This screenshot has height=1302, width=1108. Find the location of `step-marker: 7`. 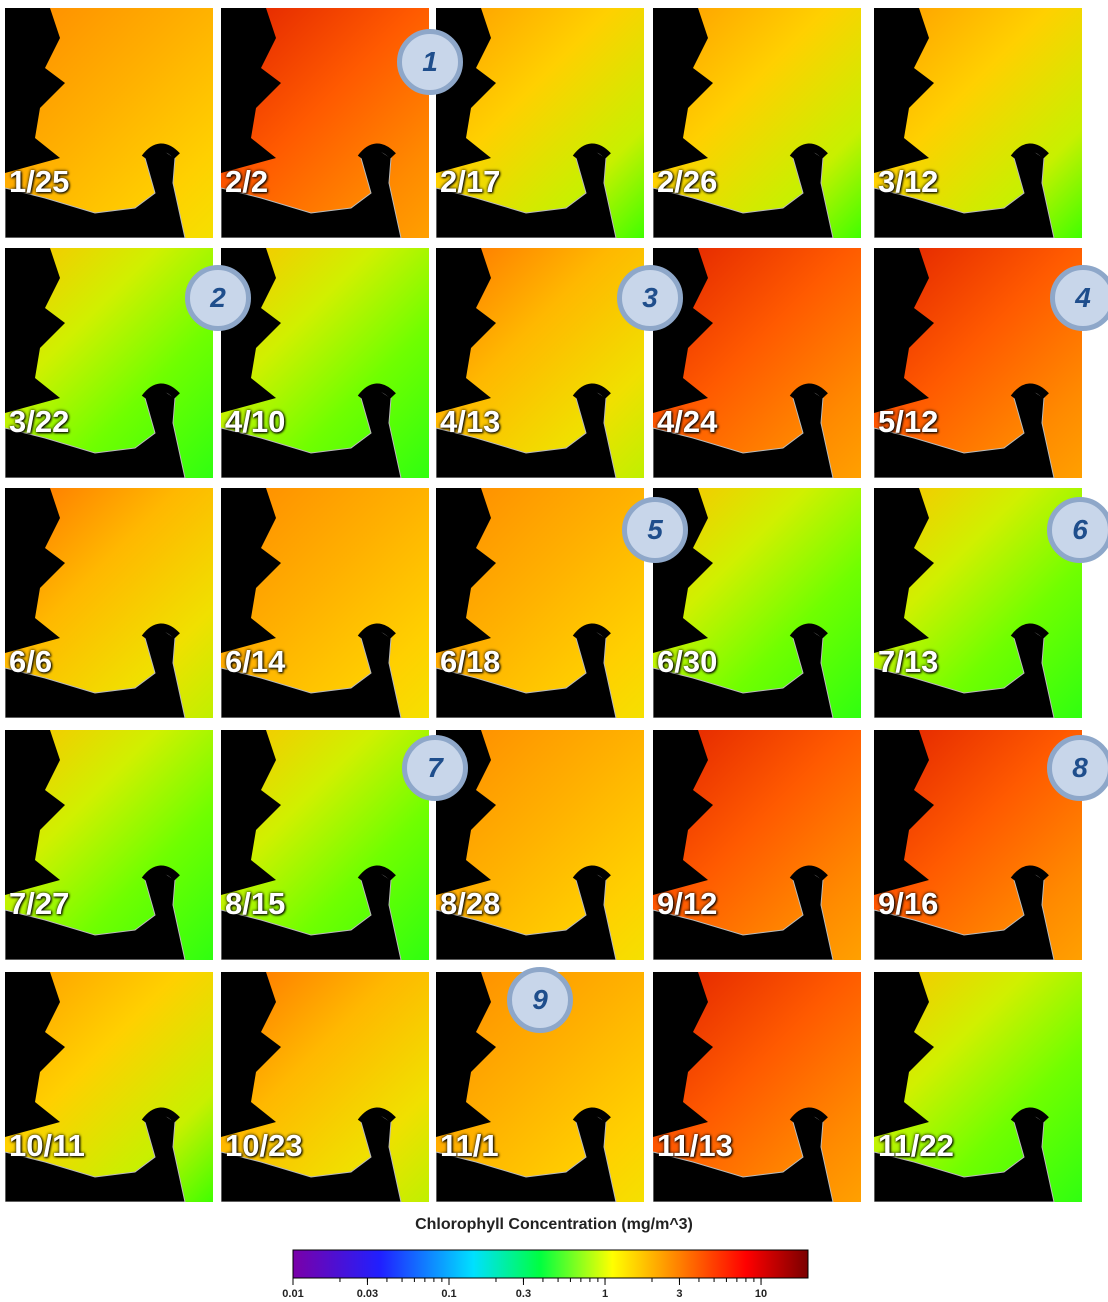

step-marker: 7 is located at coordinates (435, 768).